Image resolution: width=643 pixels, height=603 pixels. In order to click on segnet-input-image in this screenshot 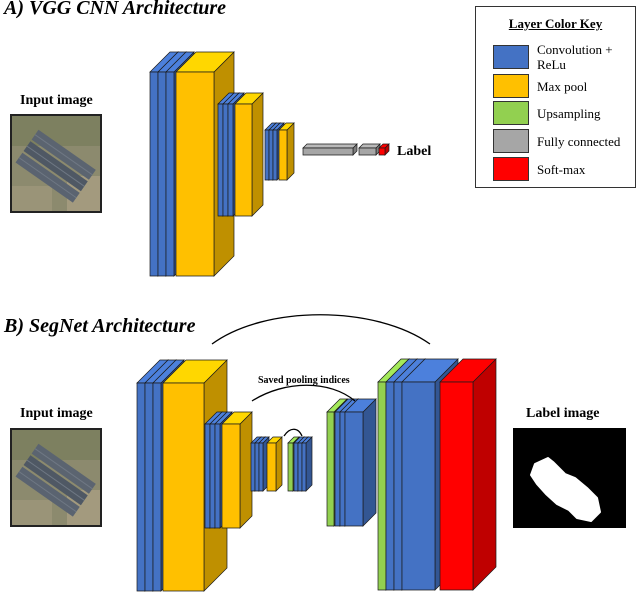, I will do `click(56, 477)`.